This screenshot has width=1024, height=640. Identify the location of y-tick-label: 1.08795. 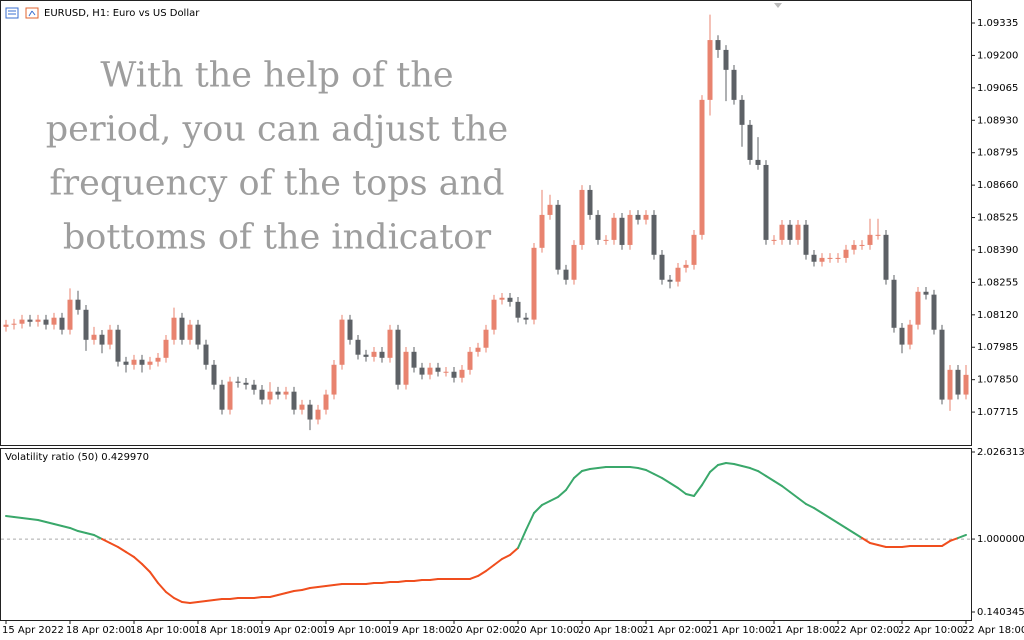
(997, 153).